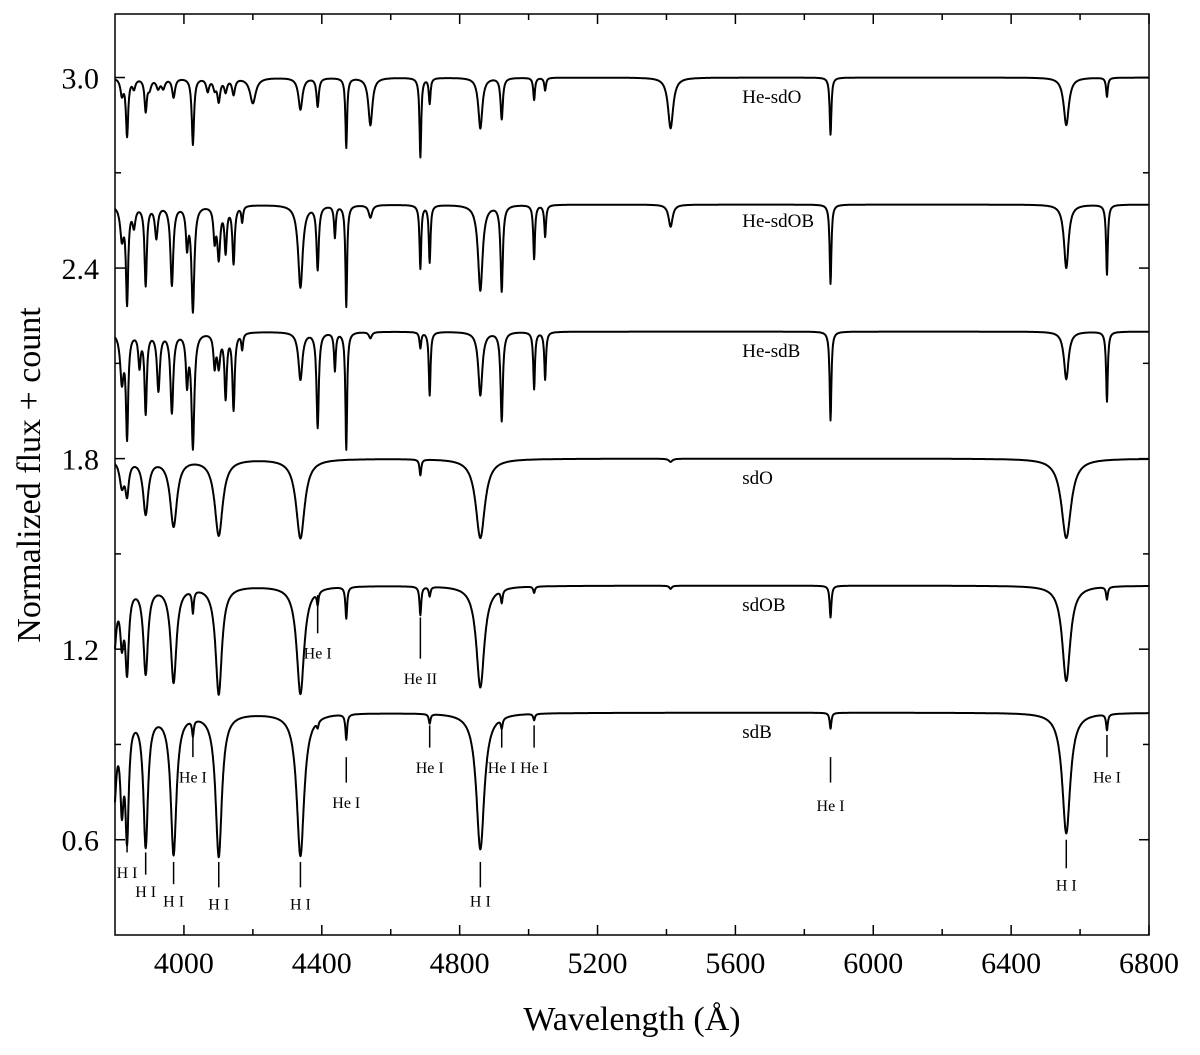 The height and width of the screenshot is (1055, 1200). Describe the element at coordinates (81, 650) in the screenshot. I see `y-tick-label: 1.2` at that location.